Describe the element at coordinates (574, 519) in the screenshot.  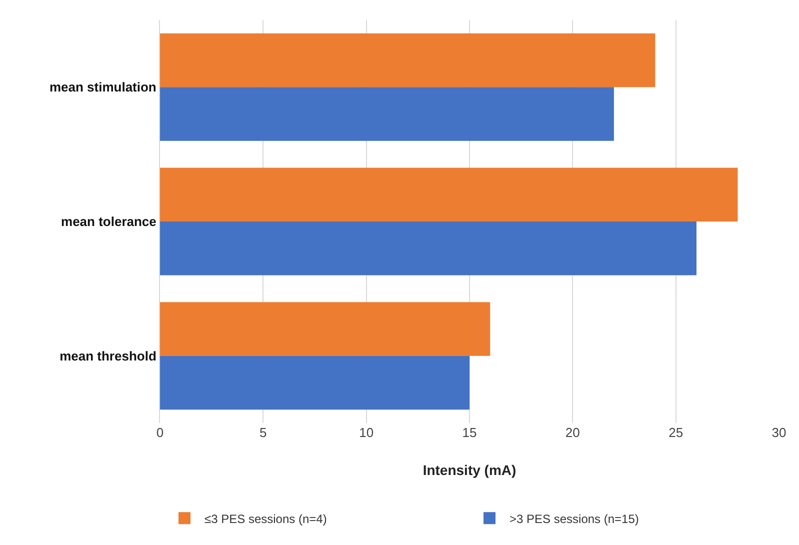
I see `legend-label: >3 PES sessions (n=15)` at that location.